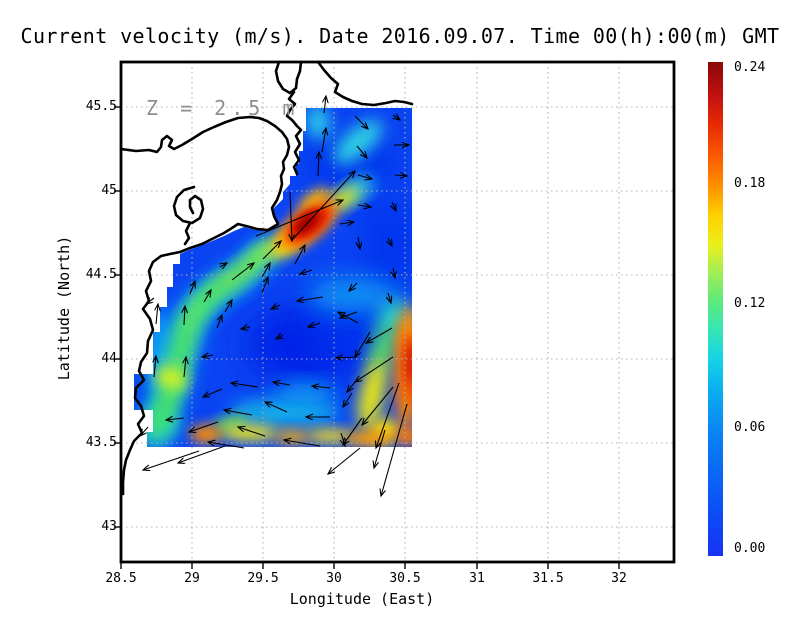 Image resolution: width=800 pixels, height=618 pixels. Describe the element at coordinates (334, 578) in the screenshot. I see `x-tick-label: 30` at that location.